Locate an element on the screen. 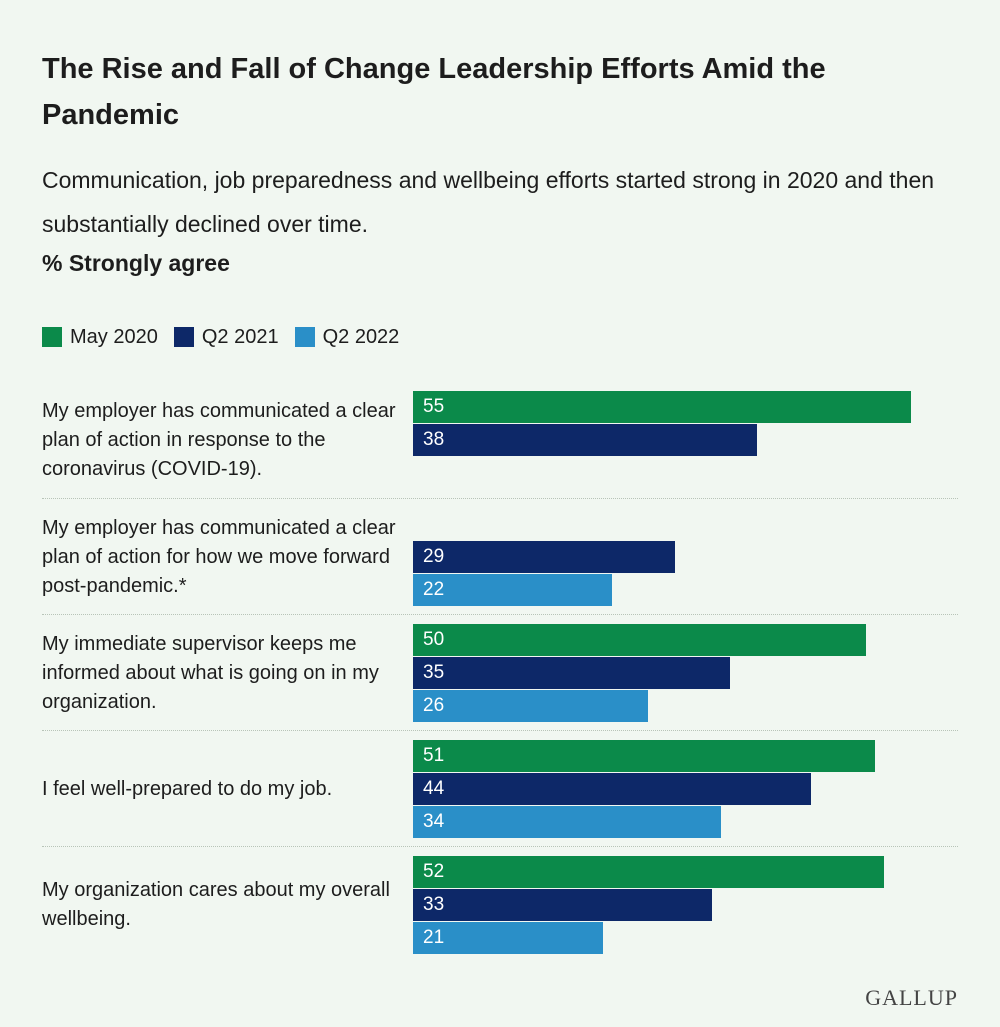  bar: 21 is located at coordinates (508, 938).